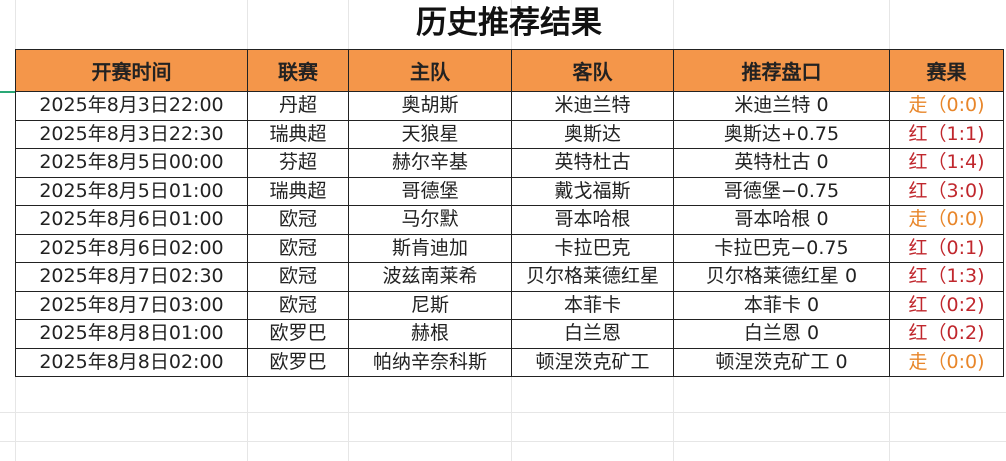 This screenshot has height=461, width=1006. Describe the element at coordinates (592, 106) in the screenshot. I see `cell-away: 米迪兰特` at that location.